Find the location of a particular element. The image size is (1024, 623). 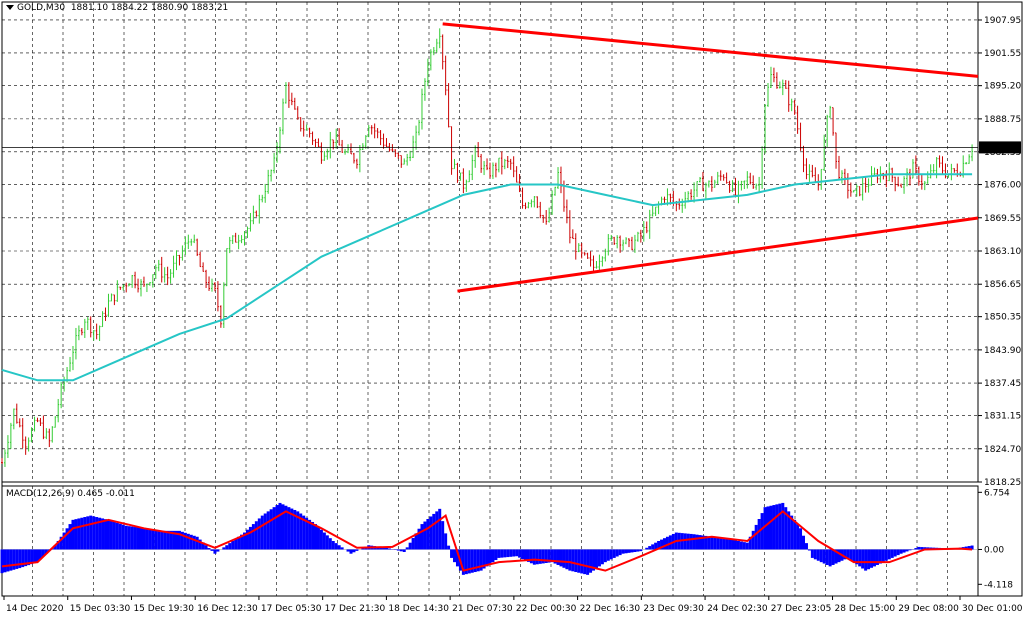

macd-y-tick-label: 6.754 is located at coordinates (997, 493).